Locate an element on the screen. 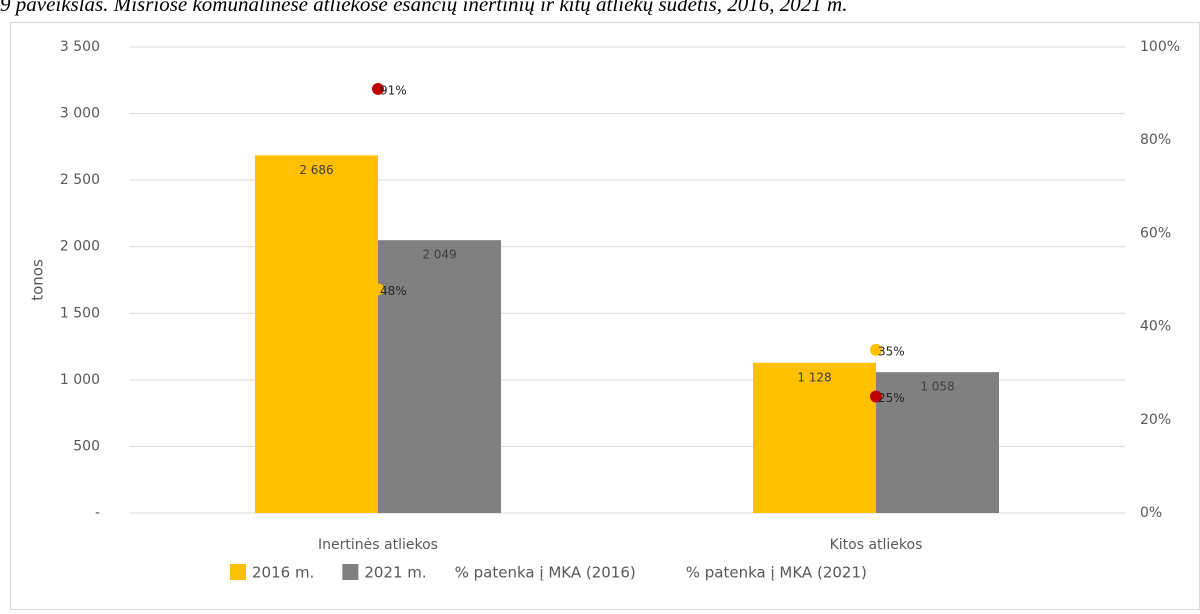 This screenshot has width=1200, height=614. y-tick-label: 2 500 is located at coordinates (80, 180).